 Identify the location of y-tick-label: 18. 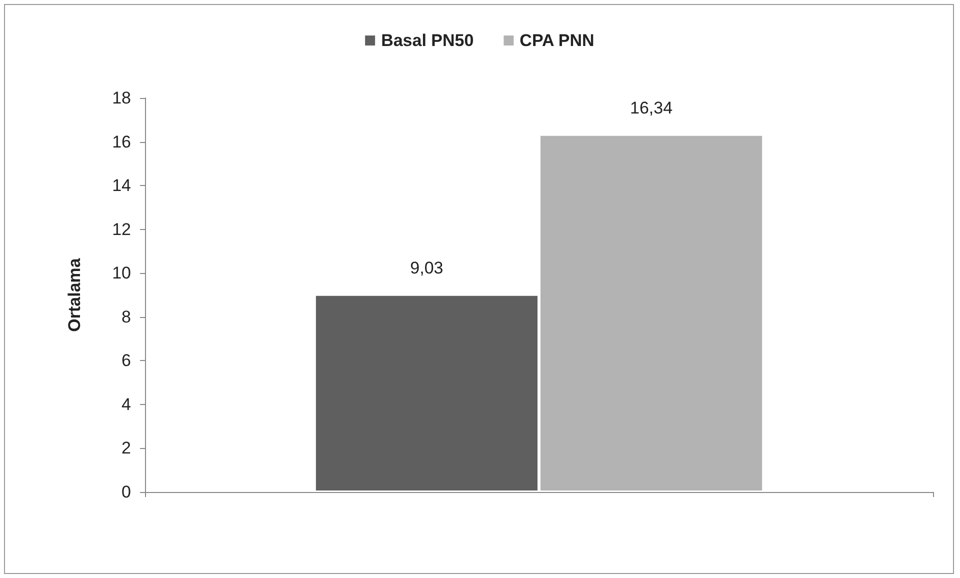
(121, 98).